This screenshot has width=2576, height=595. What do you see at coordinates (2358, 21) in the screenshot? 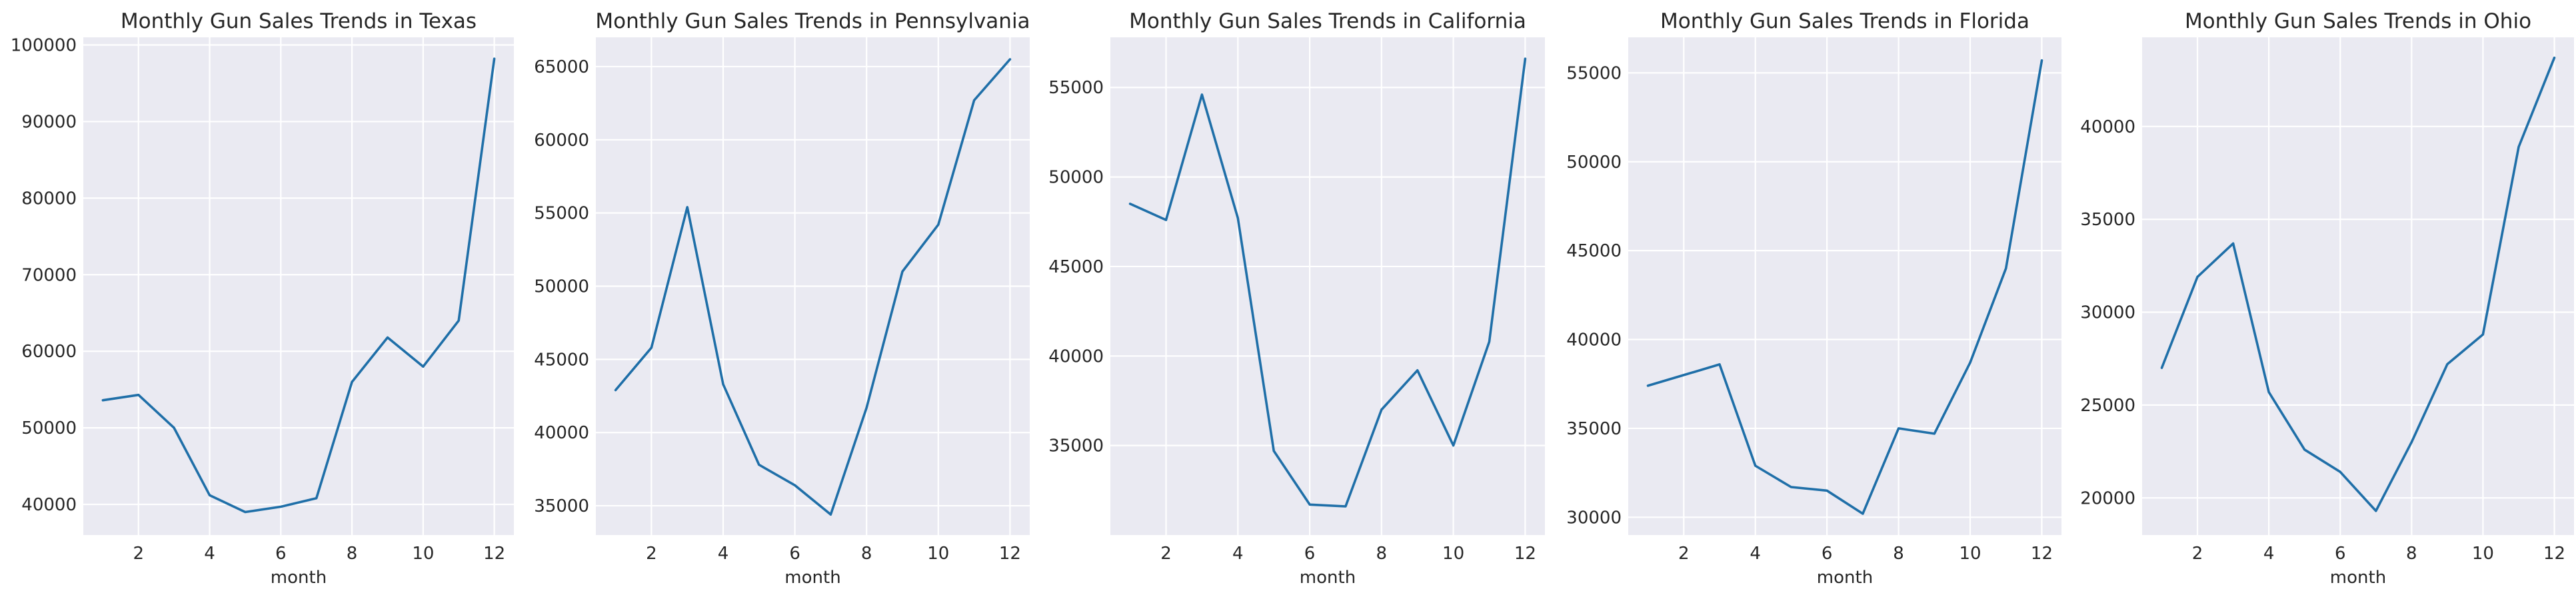
I see `chart-title: Monthly Gun Sales Trends in Ohio` at bounding box center [2358, 21].